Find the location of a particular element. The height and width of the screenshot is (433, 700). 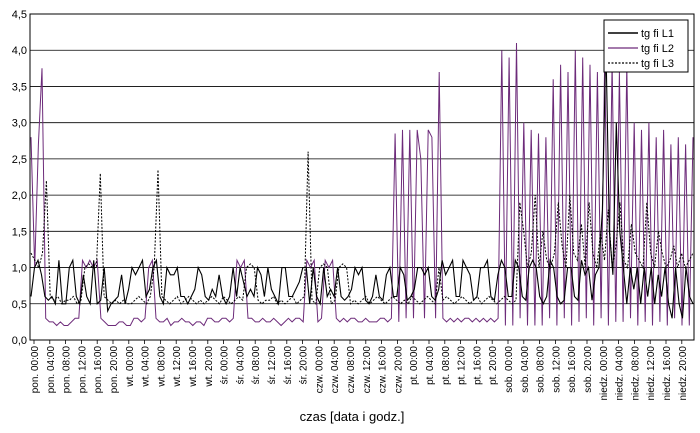

x-tick-label: wt. 00:00 is located at coordinates (130, 367).